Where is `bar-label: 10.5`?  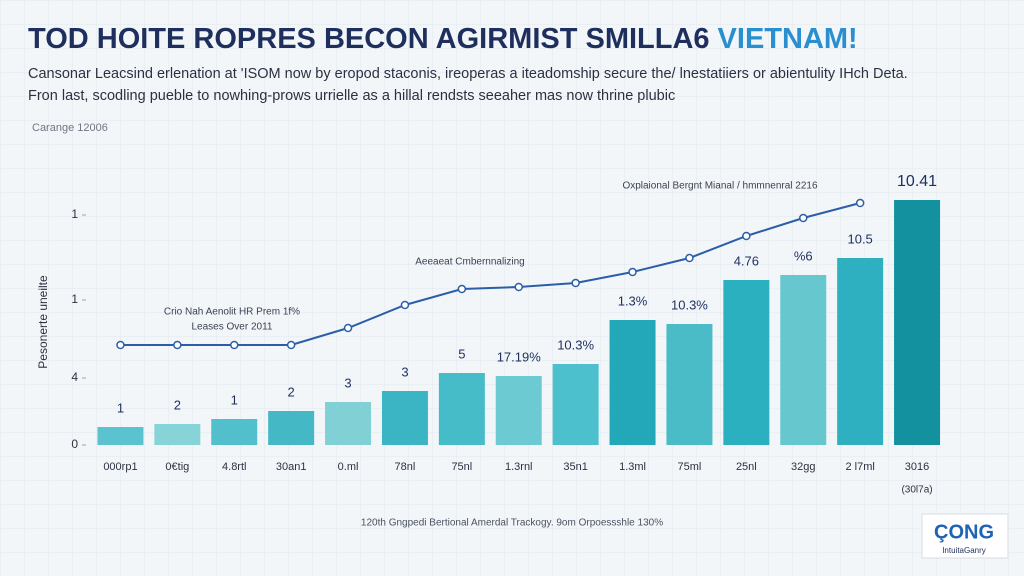 bar-label: 10.5 is located at coordinates (859, 238).